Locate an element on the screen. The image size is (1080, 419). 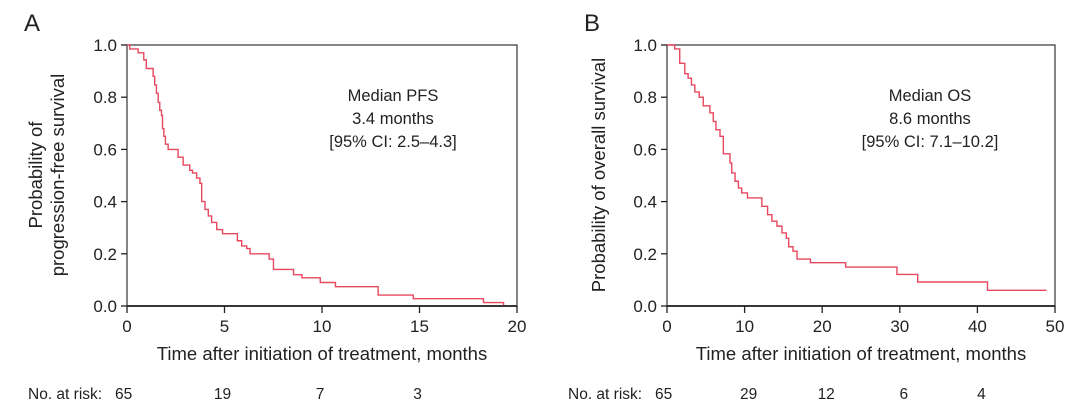
median-annotation-line: 3.4 months is located at coordinates (393, 119).